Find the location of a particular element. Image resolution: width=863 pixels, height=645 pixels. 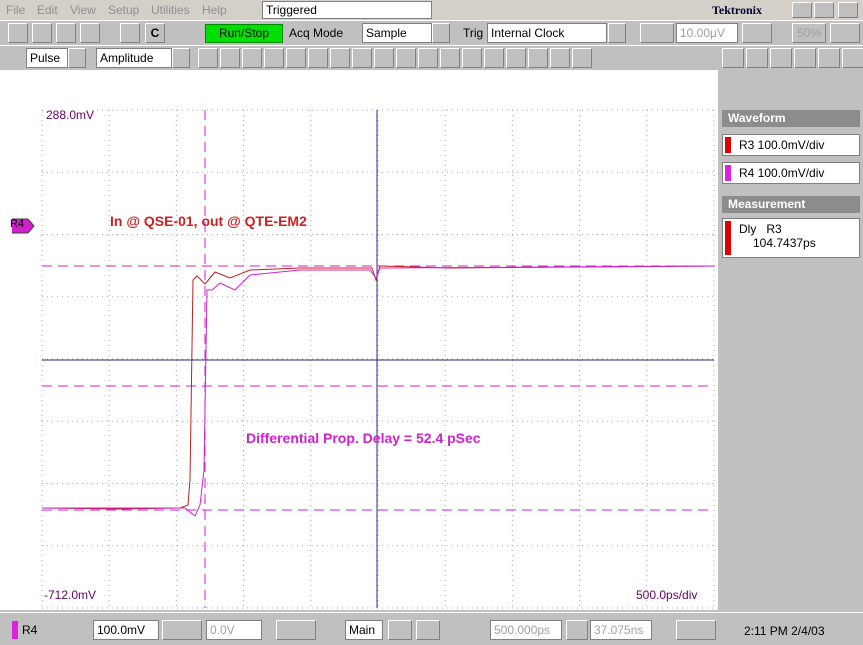

tools-icon is located at coordinates (42, 33).